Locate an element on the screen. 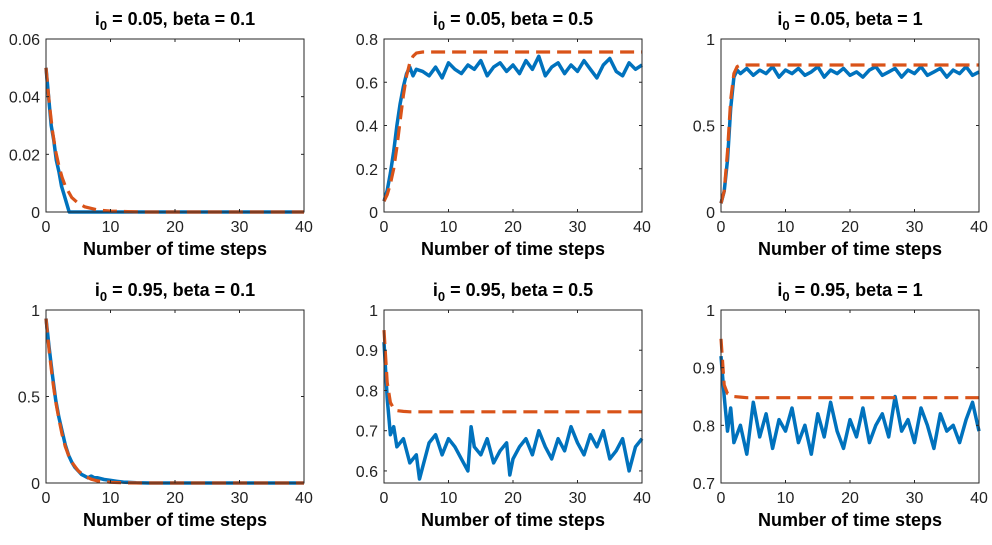  subplot-title: i0 = 0.95, beta = 1 is located at coordinates (849, 292).